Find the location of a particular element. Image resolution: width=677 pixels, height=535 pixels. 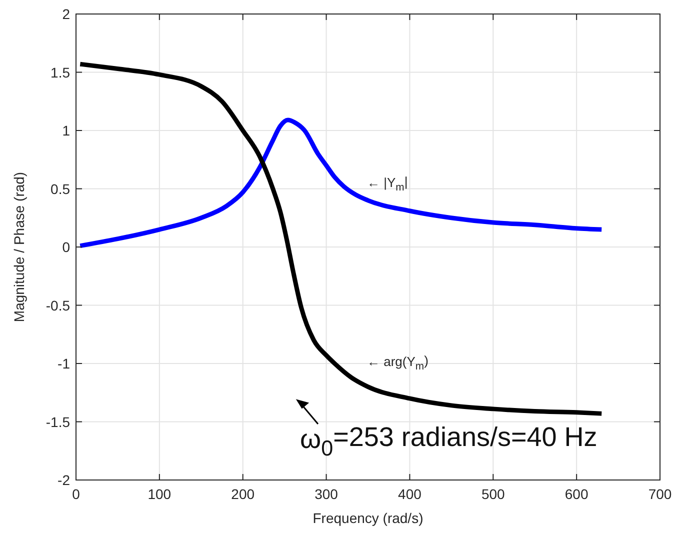

y-tick-label: 1 is located at coordinates (66, 130).